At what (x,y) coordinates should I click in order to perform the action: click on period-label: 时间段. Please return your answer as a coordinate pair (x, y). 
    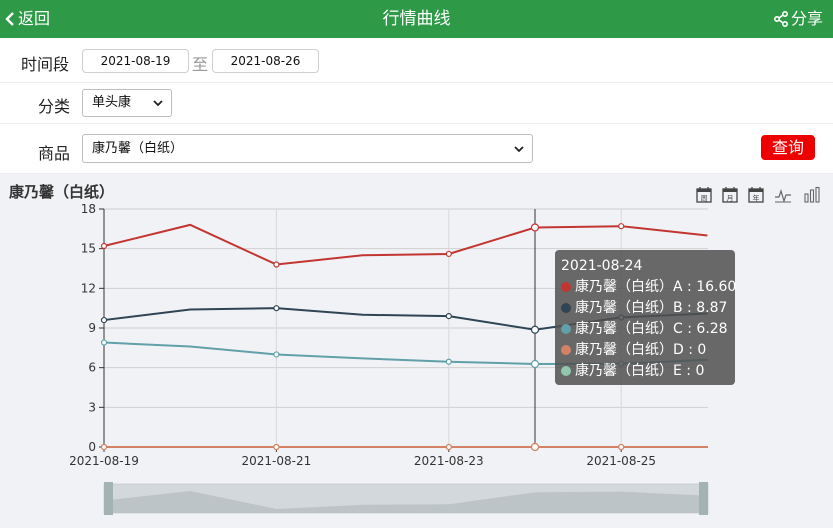
    Looking at the image, I should click on (45, 64).